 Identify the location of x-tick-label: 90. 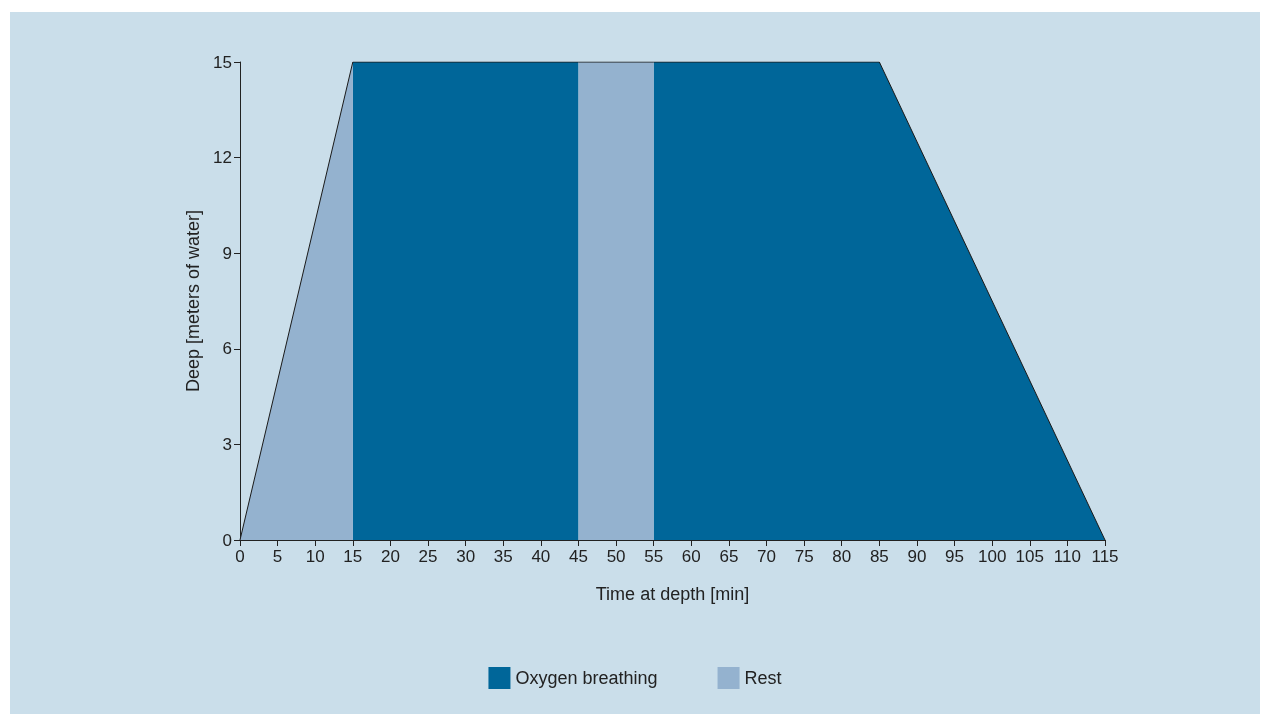
(917, 556).